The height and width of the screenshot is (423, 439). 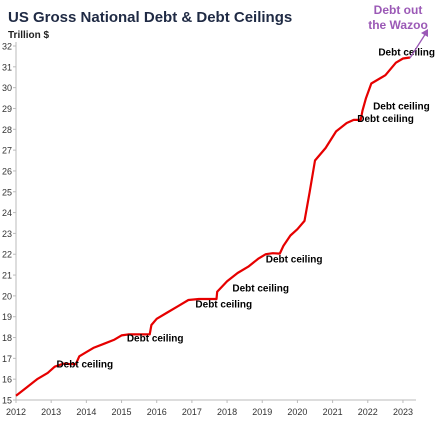 What do you see at coordinates (29, 35) in the screenshot?
I see `y-axis-label: Trillion $` at bounding box center [29, 35].